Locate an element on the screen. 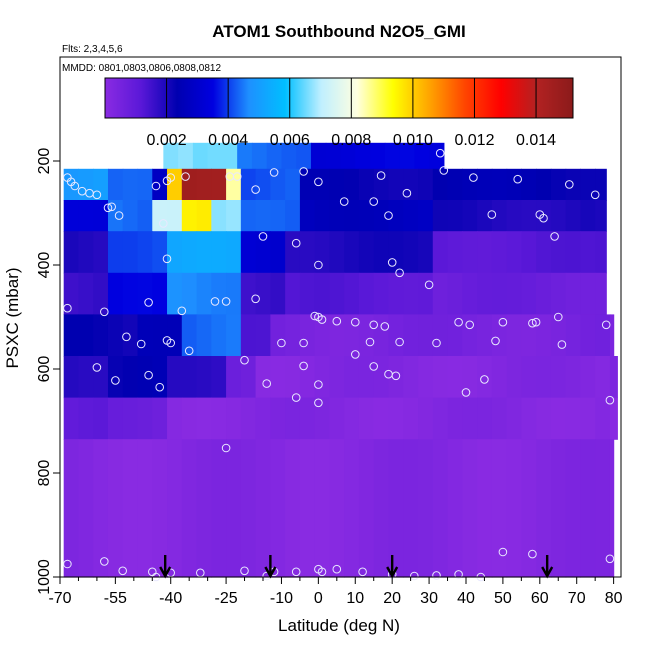 This screenshot has width=650, height=650. dates-note: MMDD: 0801,0803,0806,0808,0812 is located at coordinates (141, 68).